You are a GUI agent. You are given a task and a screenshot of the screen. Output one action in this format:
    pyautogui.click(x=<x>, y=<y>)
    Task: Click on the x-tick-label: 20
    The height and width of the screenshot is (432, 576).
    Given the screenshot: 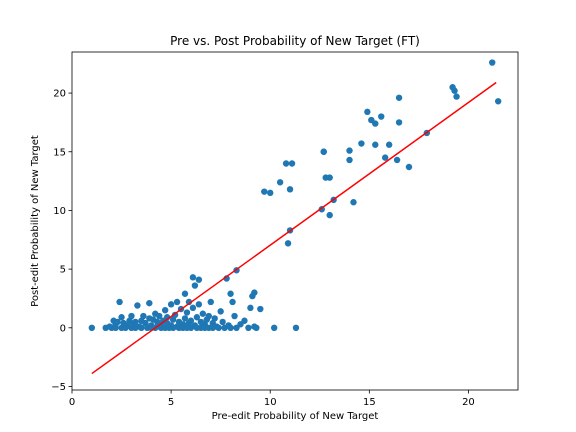 What is the action you would take?
    pyautogui.click(x=468, y=402)
    